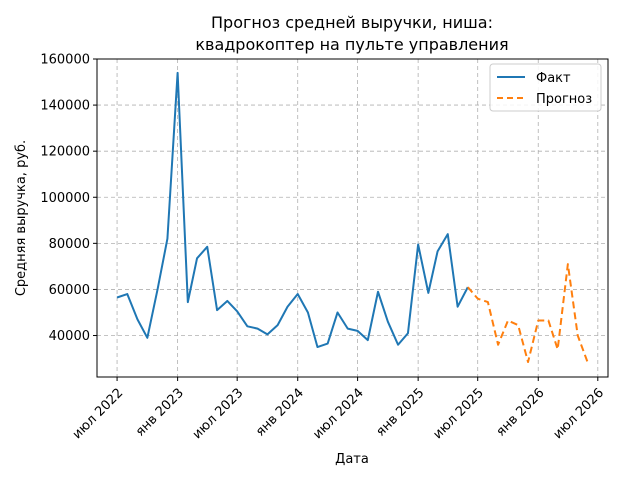 The image size is (640, 480). I want to click on legend: Факт Прогноз, so click(545, 87).